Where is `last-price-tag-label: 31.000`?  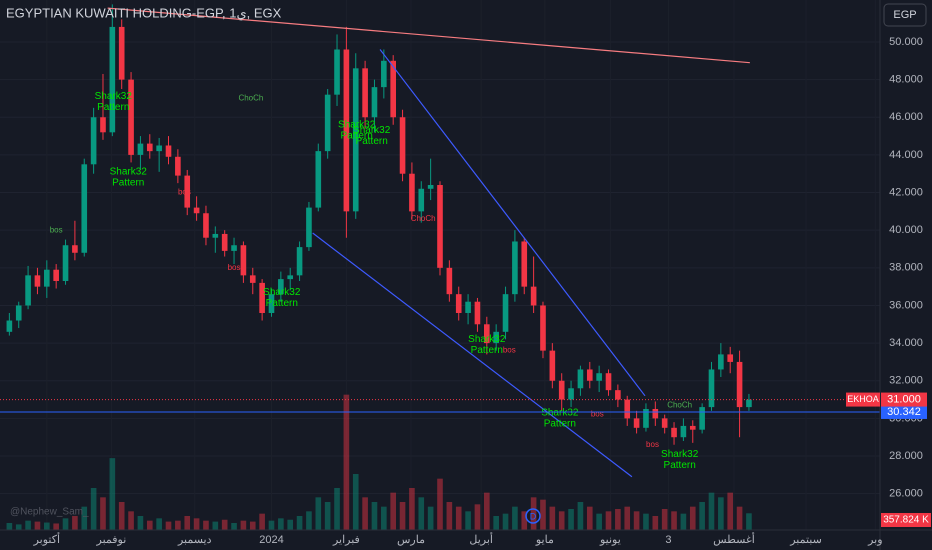
last-price-tag-label: 31.000 is located at coordinates (904, 399).